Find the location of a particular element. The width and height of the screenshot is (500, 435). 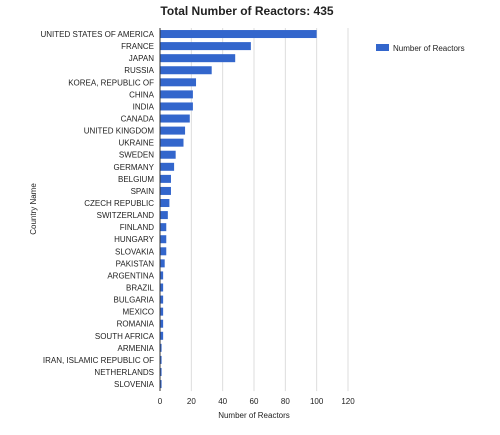

category-label: CHINA is located at coordinates (142, 94).